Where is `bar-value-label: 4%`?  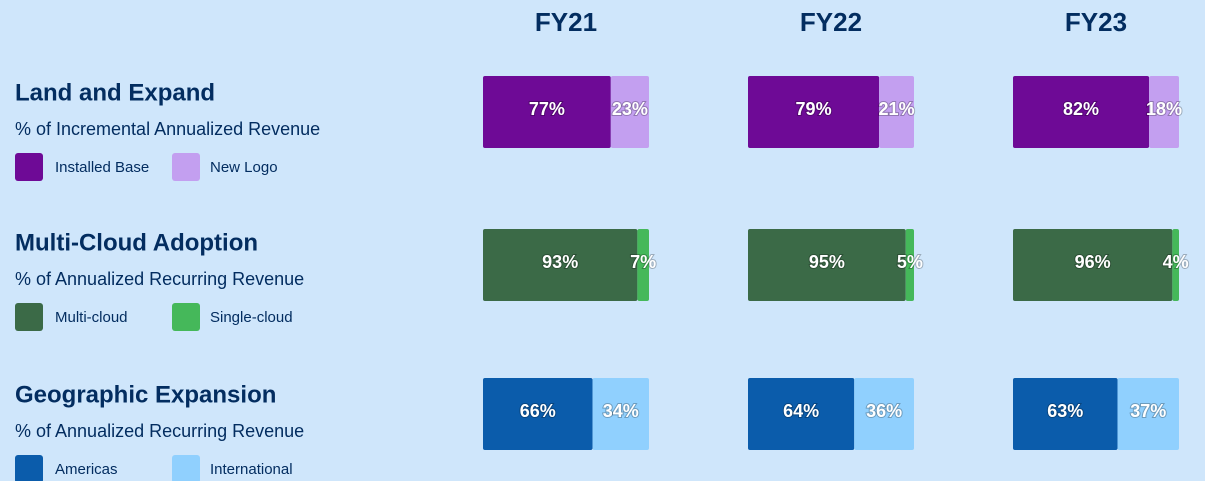
bar-value-label: 4% is located at coordinates (1176, 262).